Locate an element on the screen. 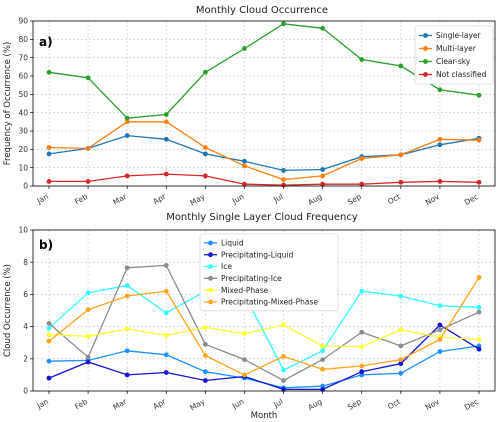  y-tick-label: 90 is located at coordinates (23, 21).